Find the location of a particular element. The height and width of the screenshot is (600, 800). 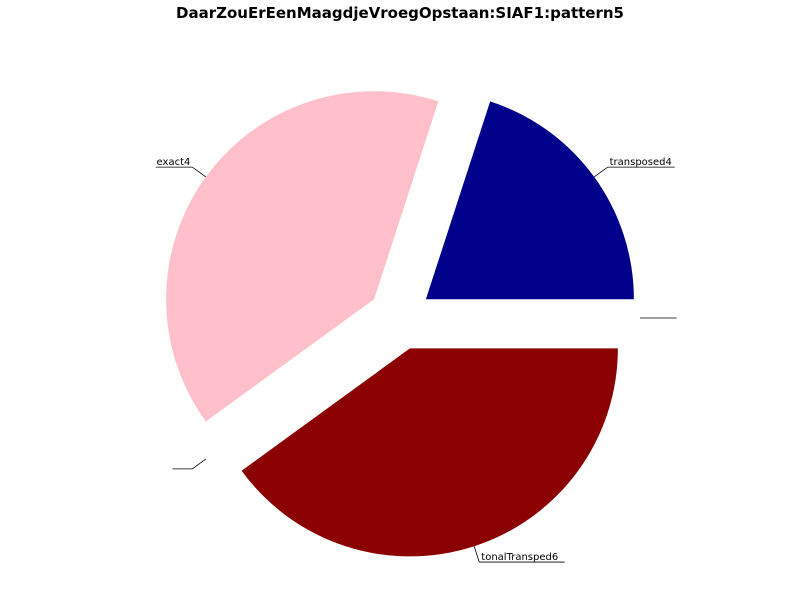

slice-label-3: tonalTransped6 is located at coordinates (519, 557).